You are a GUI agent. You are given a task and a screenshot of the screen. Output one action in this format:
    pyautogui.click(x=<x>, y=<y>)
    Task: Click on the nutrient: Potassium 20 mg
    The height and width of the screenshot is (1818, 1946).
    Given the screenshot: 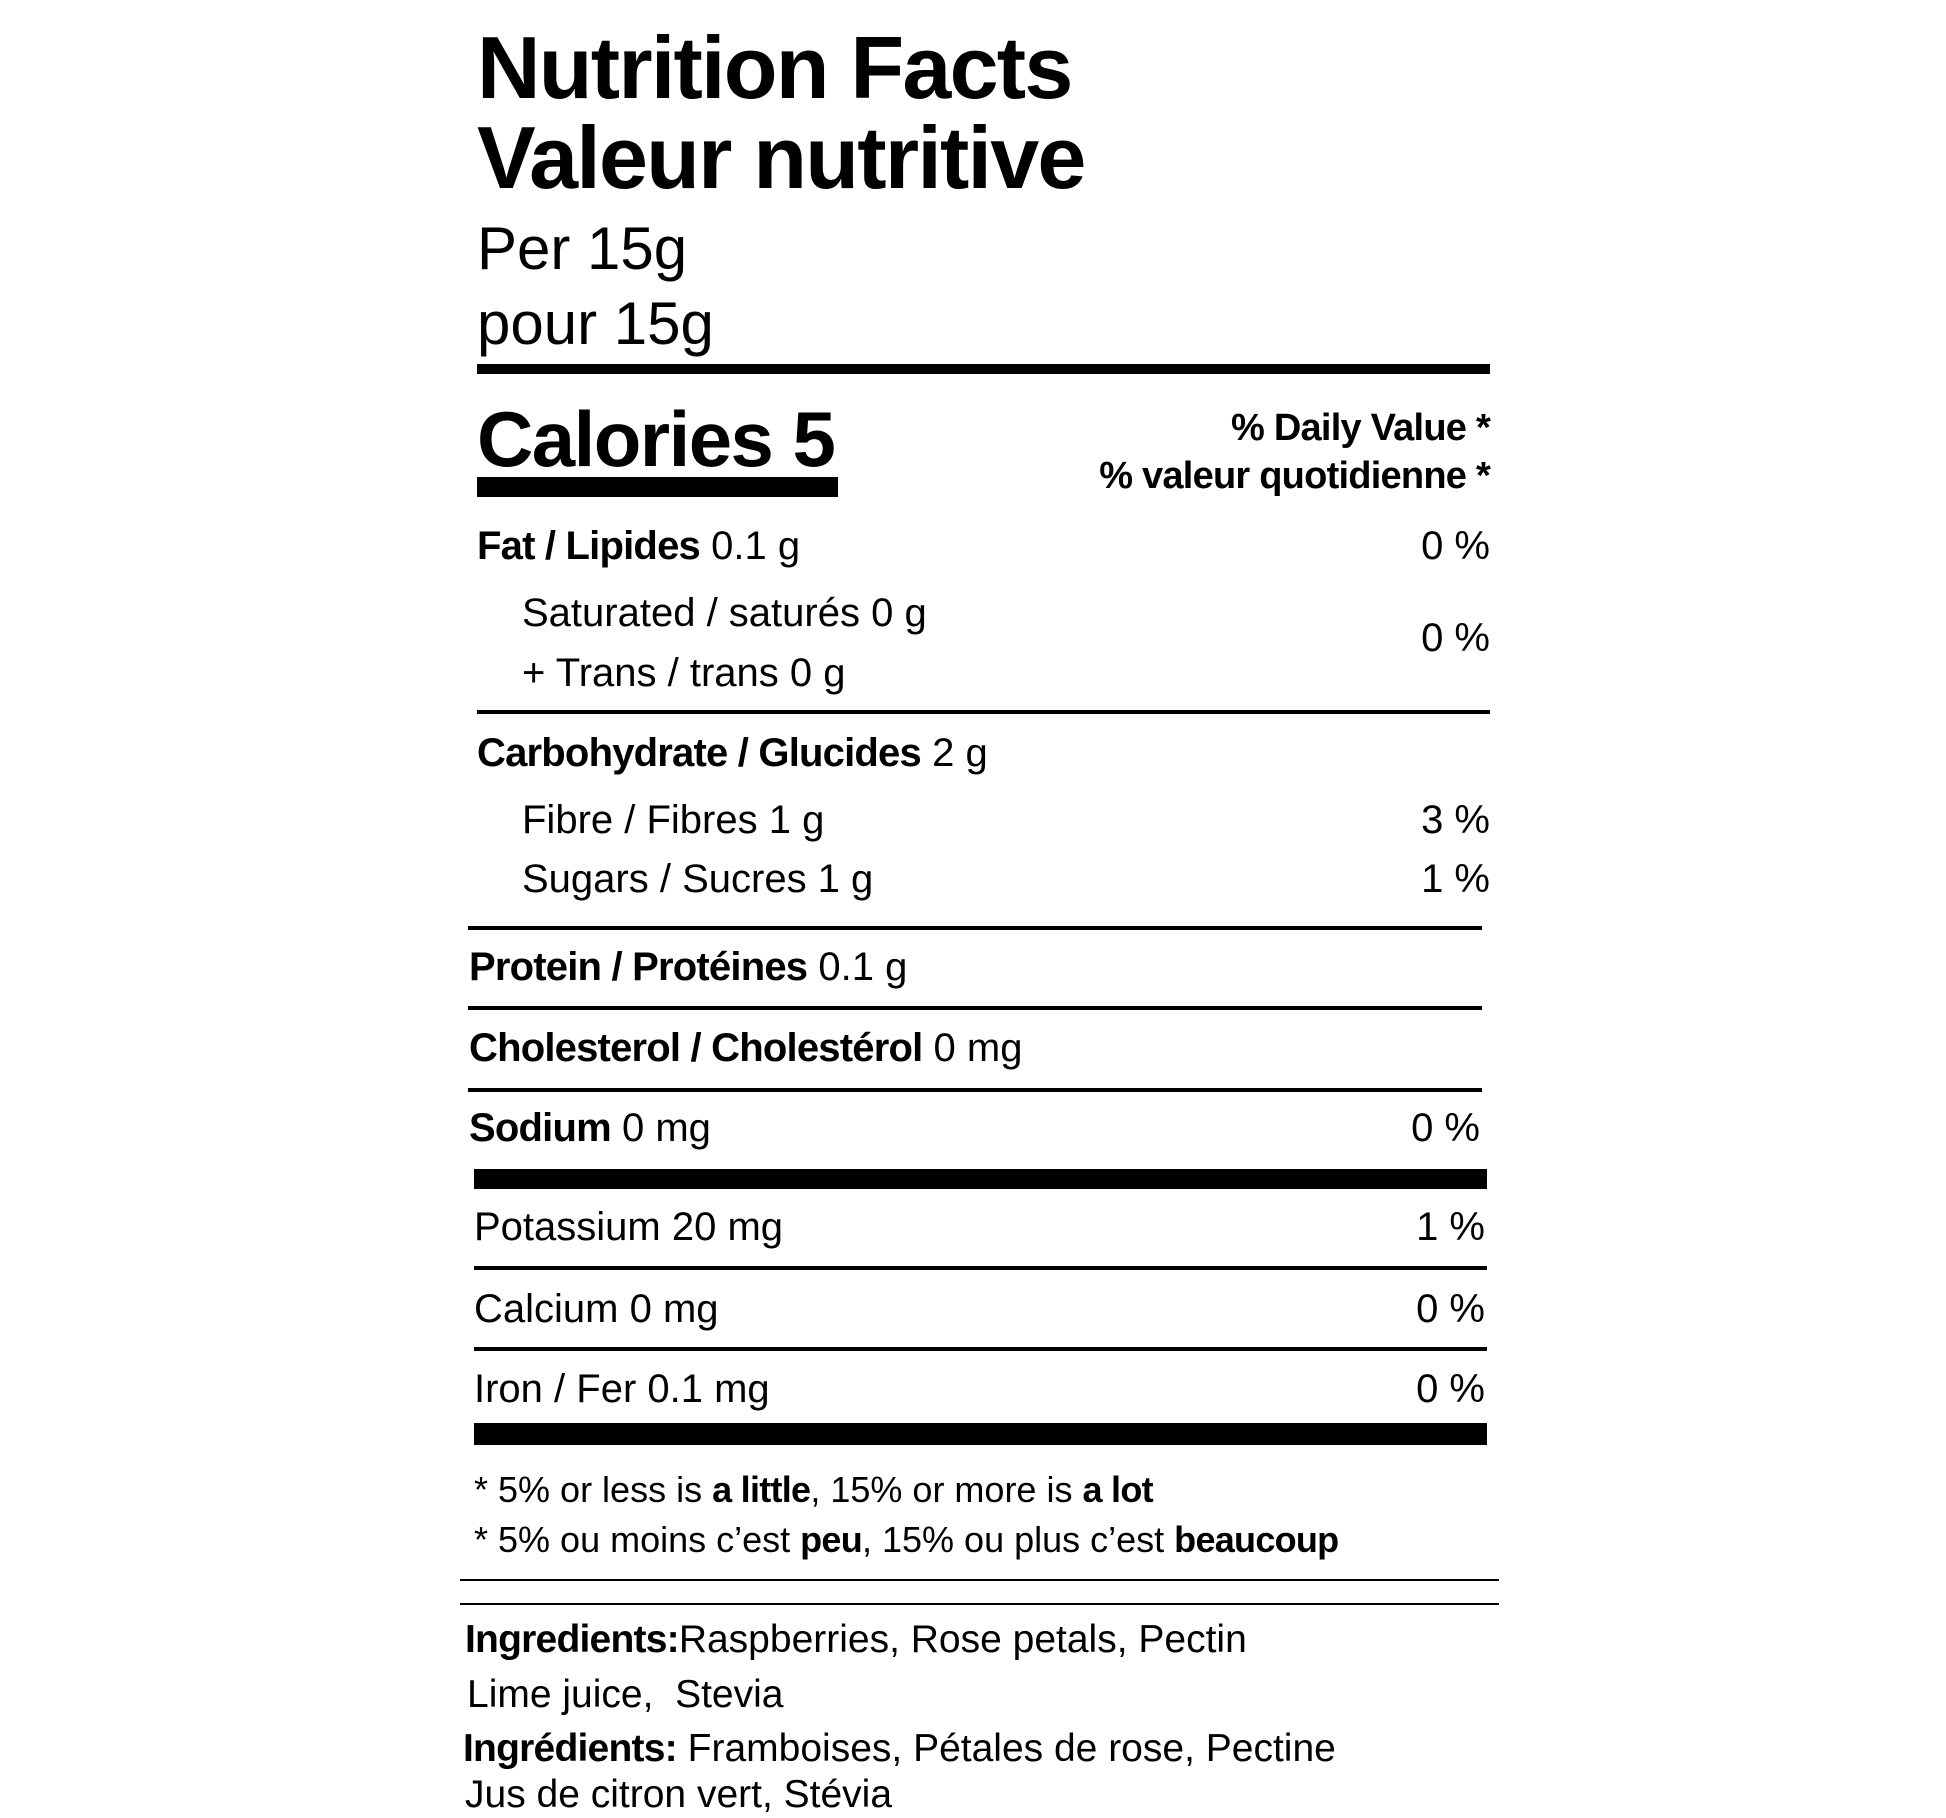 What is the action you would take?
    pyautogui.click(x=629, y=1227)
    